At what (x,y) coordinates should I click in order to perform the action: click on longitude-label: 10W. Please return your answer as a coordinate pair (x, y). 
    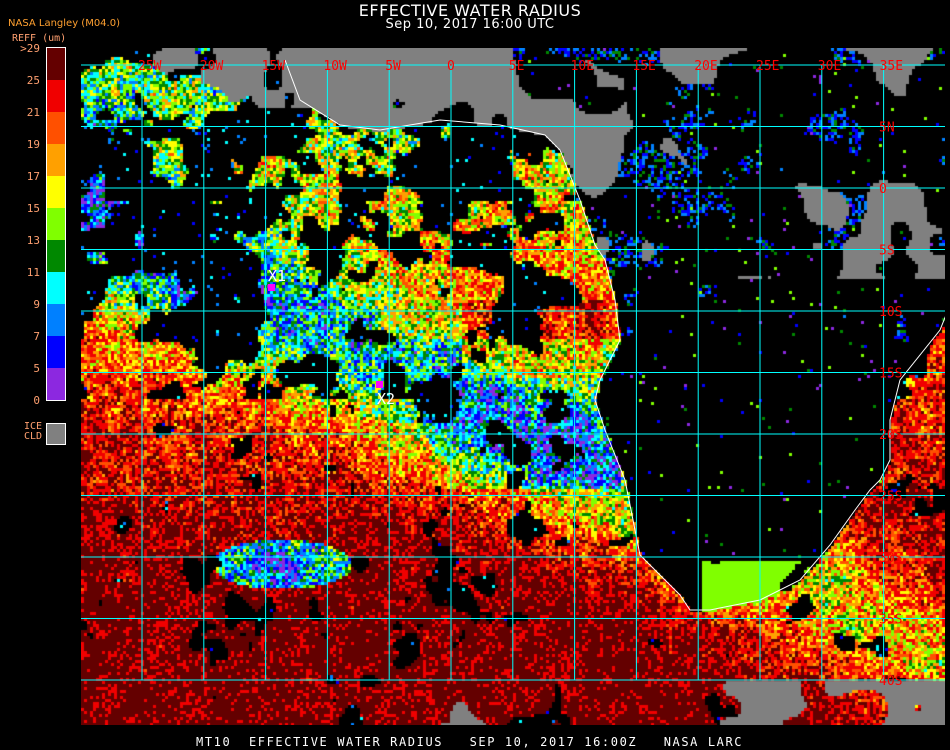
    Looking at the image, I should click on (335, 66).